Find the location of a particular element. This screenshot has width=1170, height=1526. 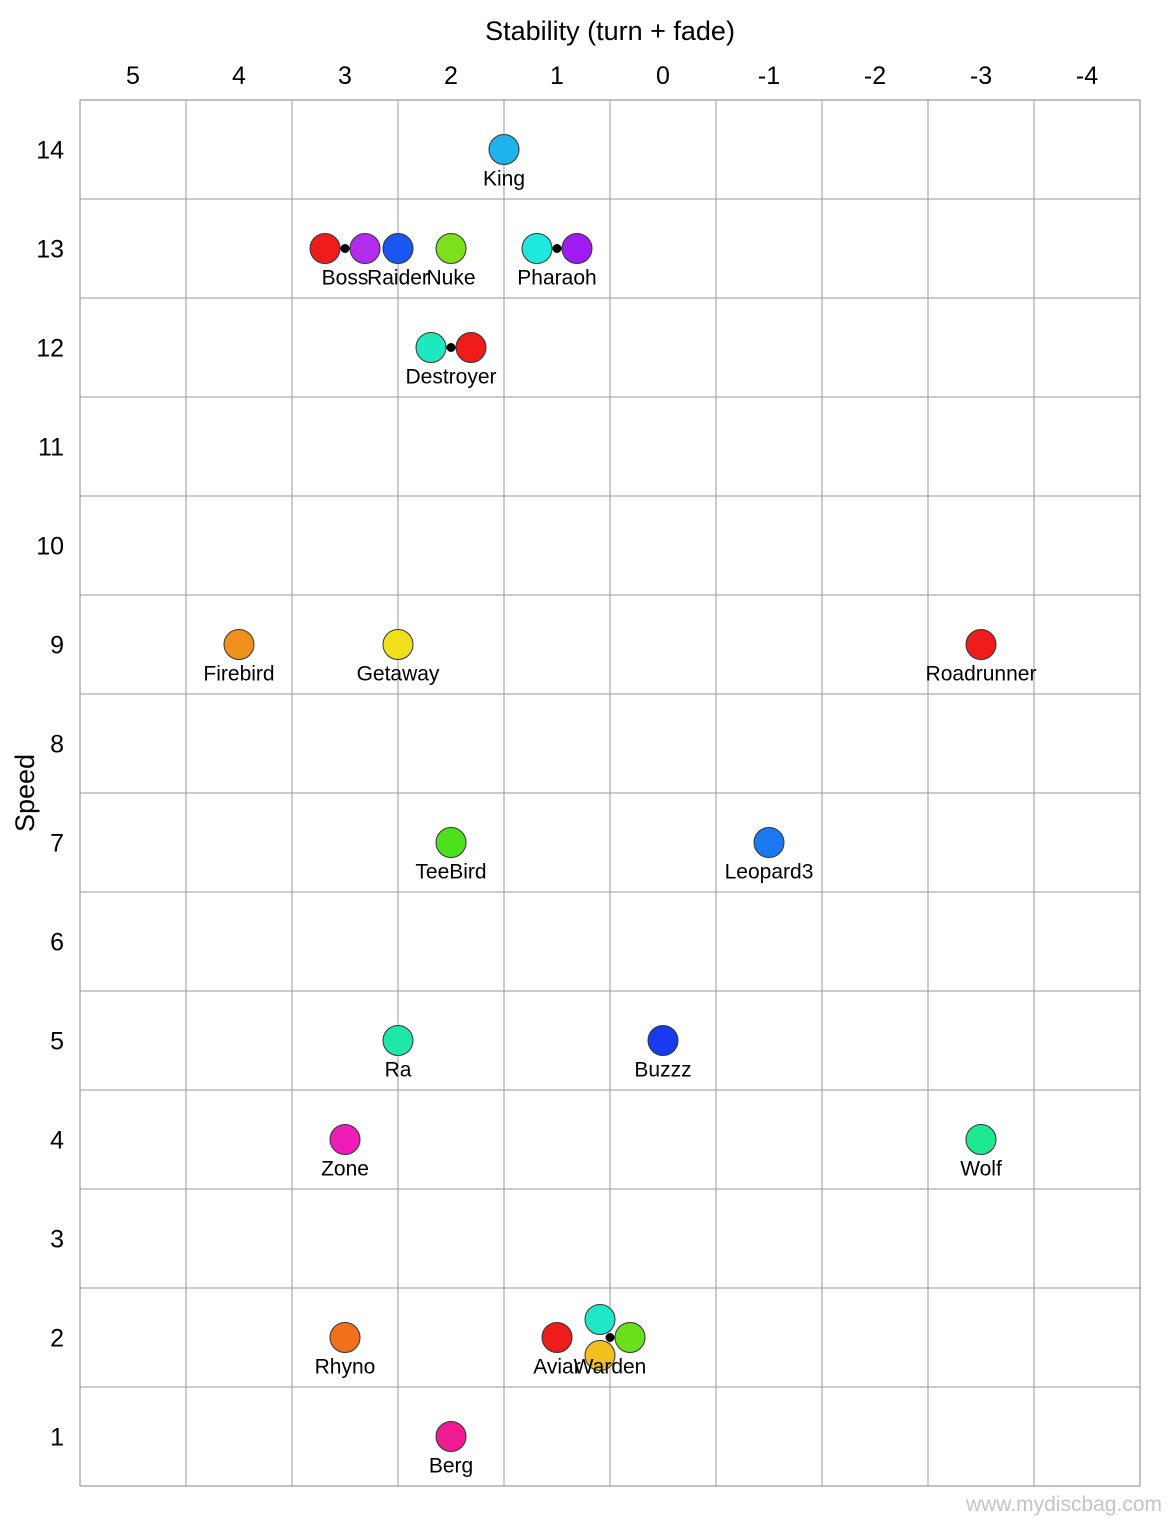

y-axis-label: Speed is located at coordinates (25, 793).